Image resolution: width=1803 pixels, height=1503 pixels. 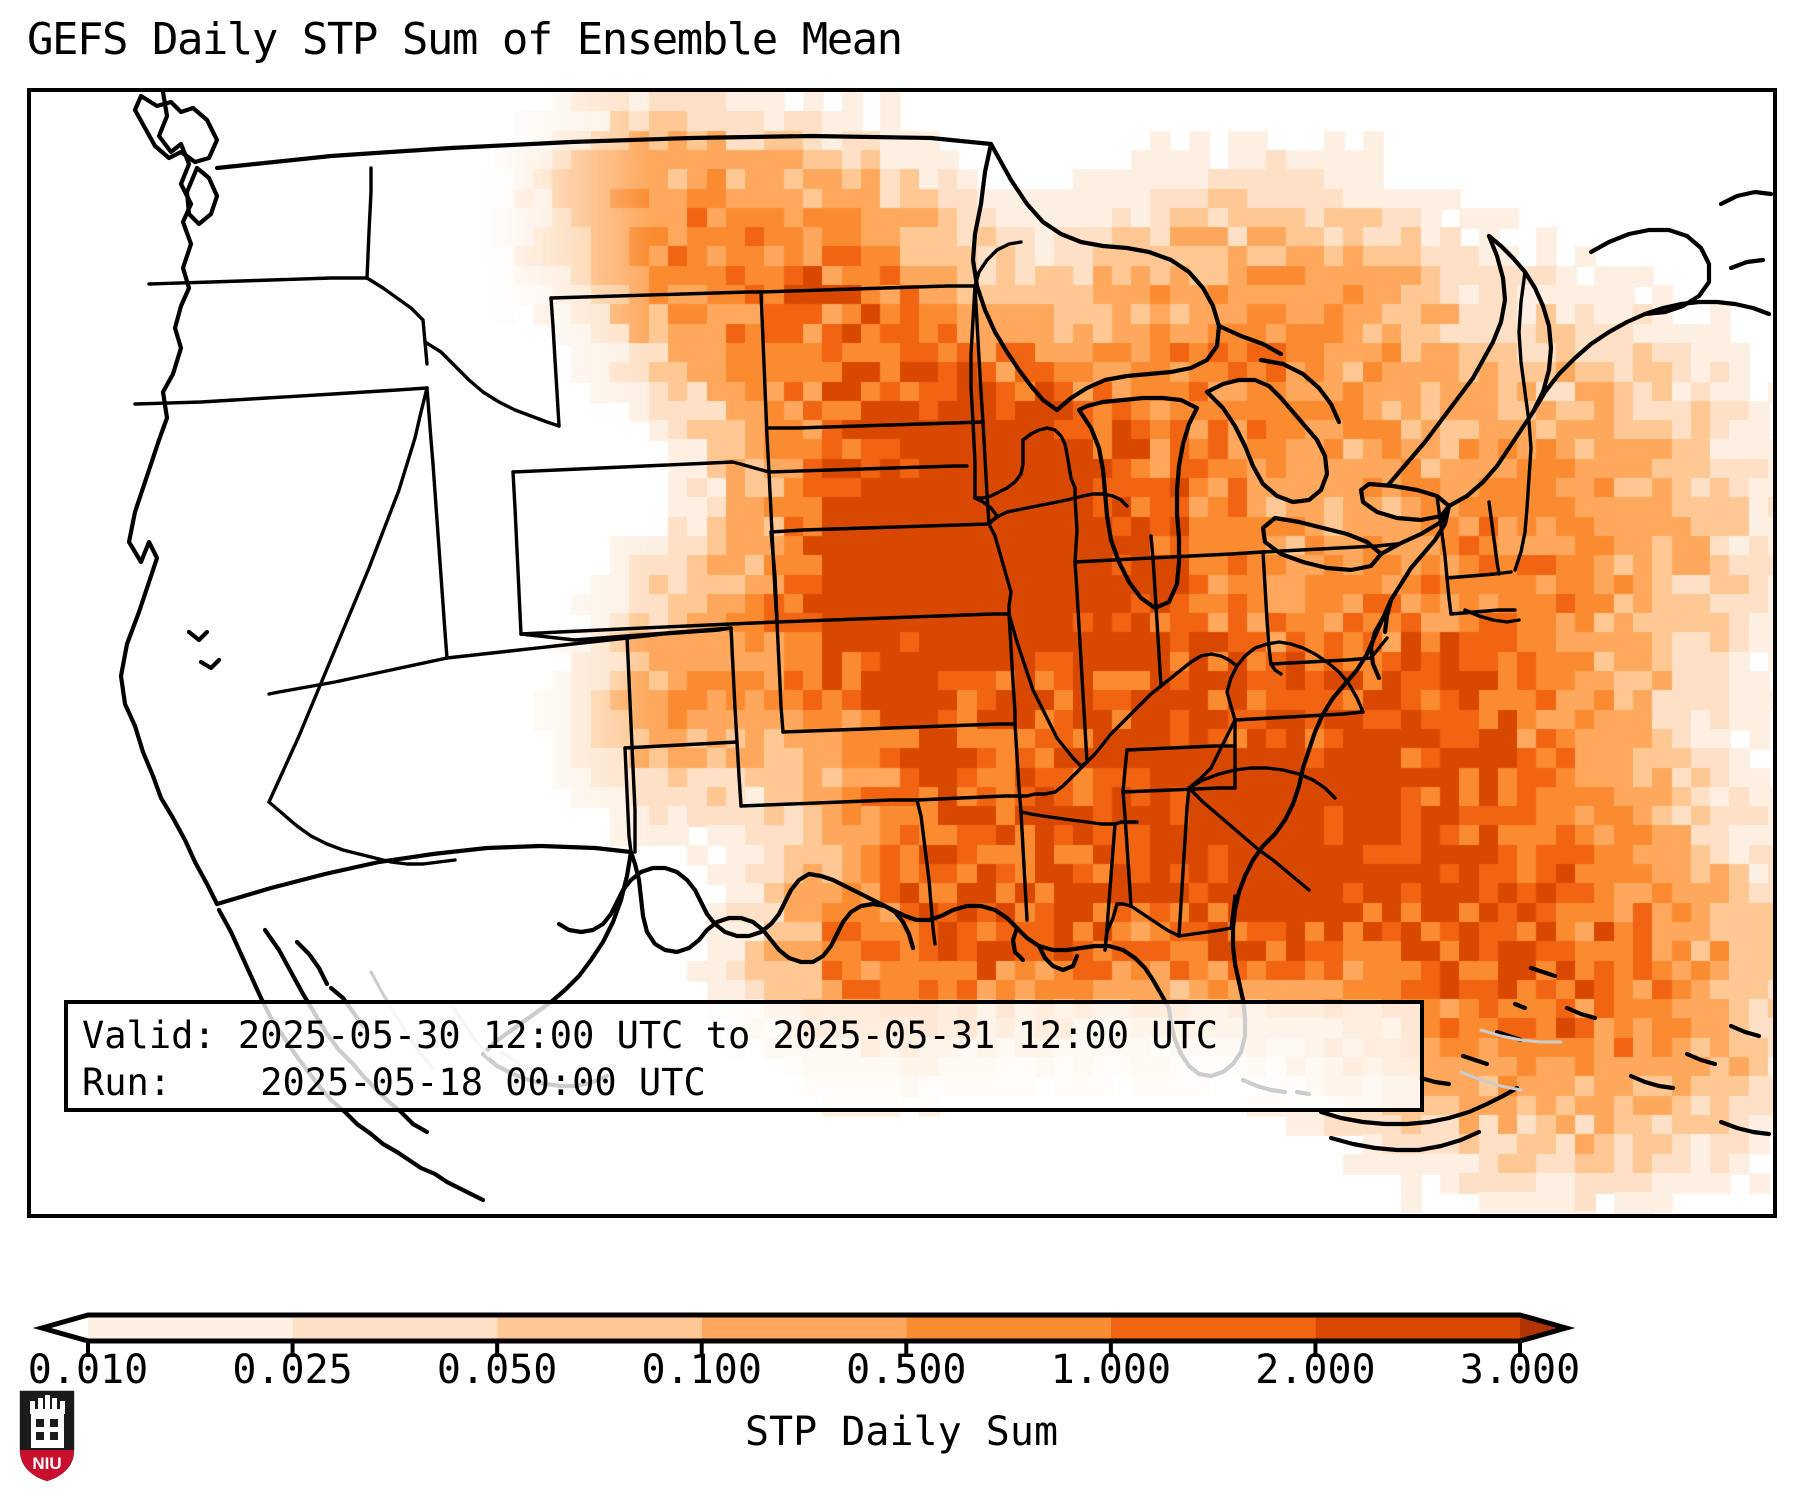 What do you see at coordinates (88, 1370) in the screenshot?
I see `colorbar-tick-label: 0.010` at bounding box center [88, 1370].